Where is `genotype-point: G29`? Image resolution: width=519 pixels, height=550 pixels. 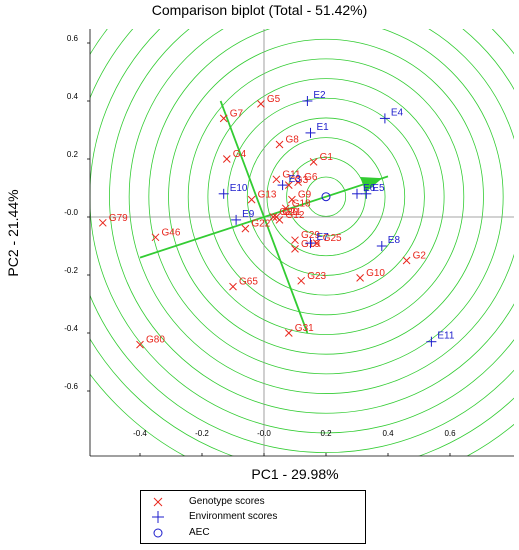
genotype-point: G29 is located at coordinates (305, 237).